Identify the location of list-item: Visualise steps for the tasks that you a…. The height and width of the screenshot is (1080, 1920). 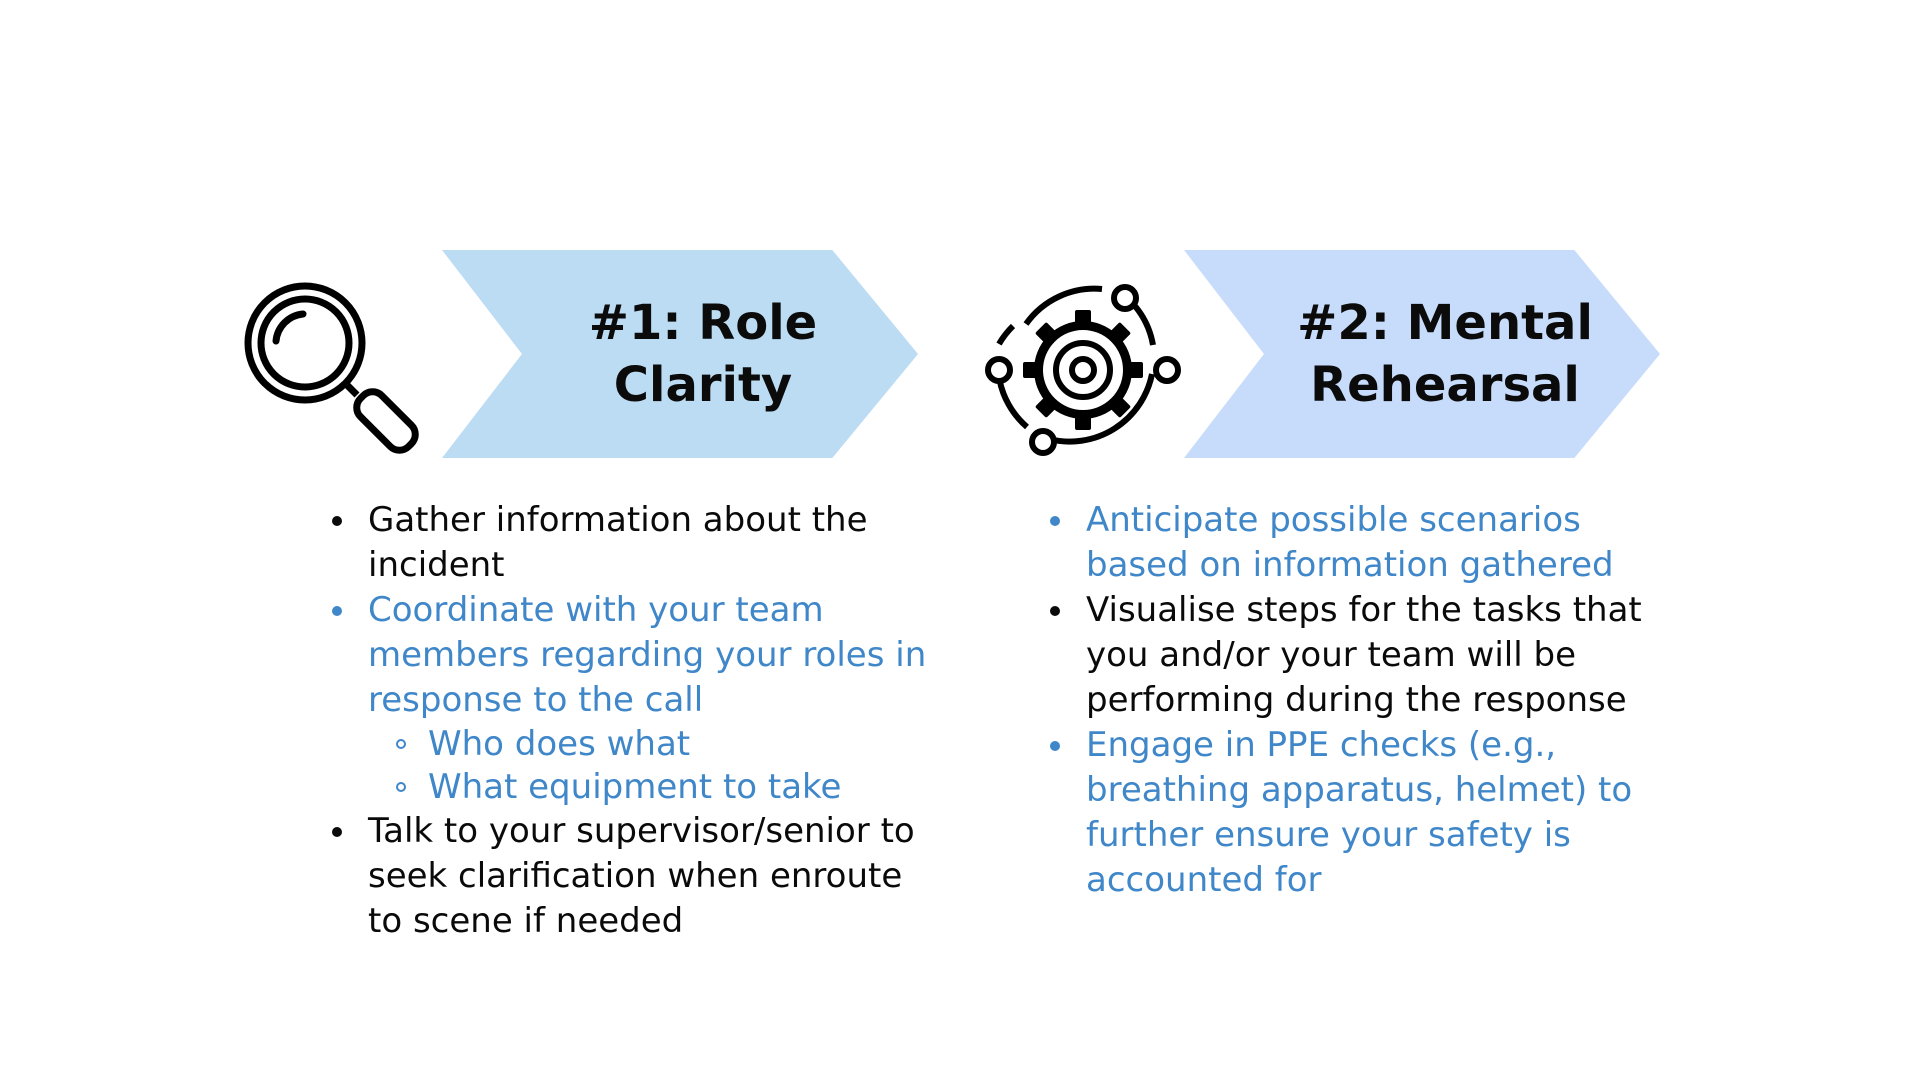
(1360, 655).